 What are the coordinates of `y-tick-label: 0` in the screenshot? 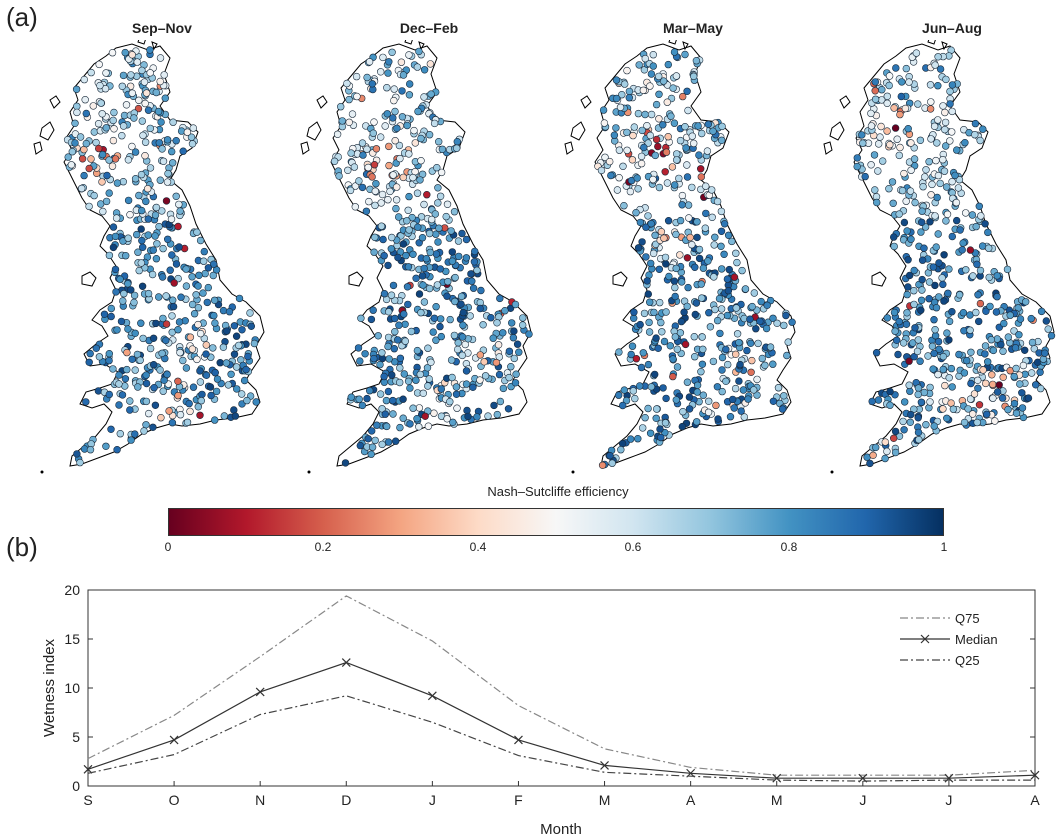 It's located at (76, 786).